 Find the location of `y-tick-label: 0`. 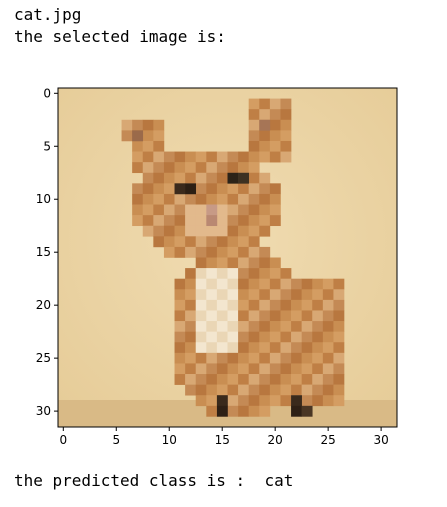

y-tick-label: 0 is located at coordinates (47, 93).